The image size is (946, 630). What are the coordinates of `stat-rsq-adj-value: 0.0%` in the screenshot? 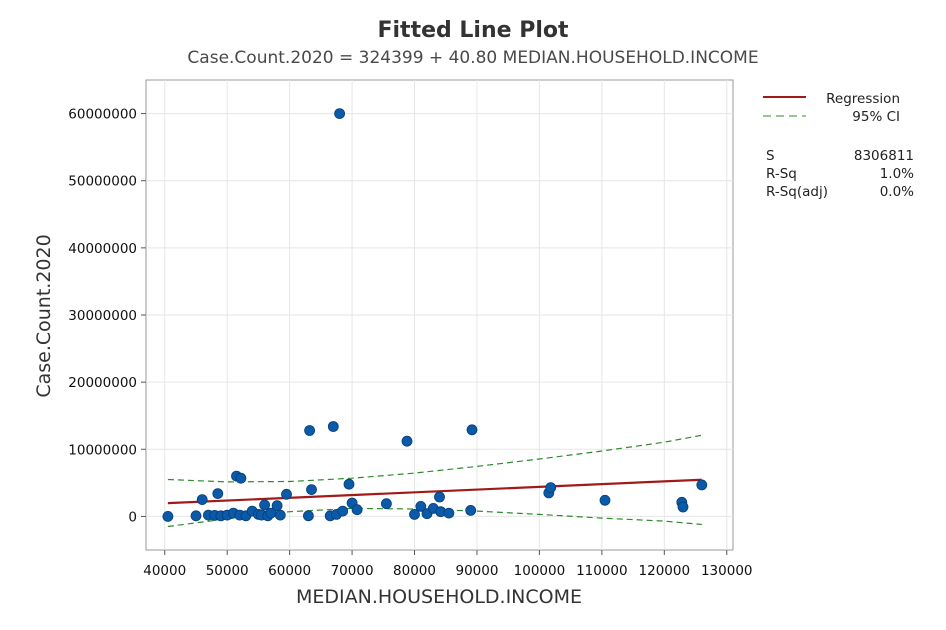 It's located at (897, 192).